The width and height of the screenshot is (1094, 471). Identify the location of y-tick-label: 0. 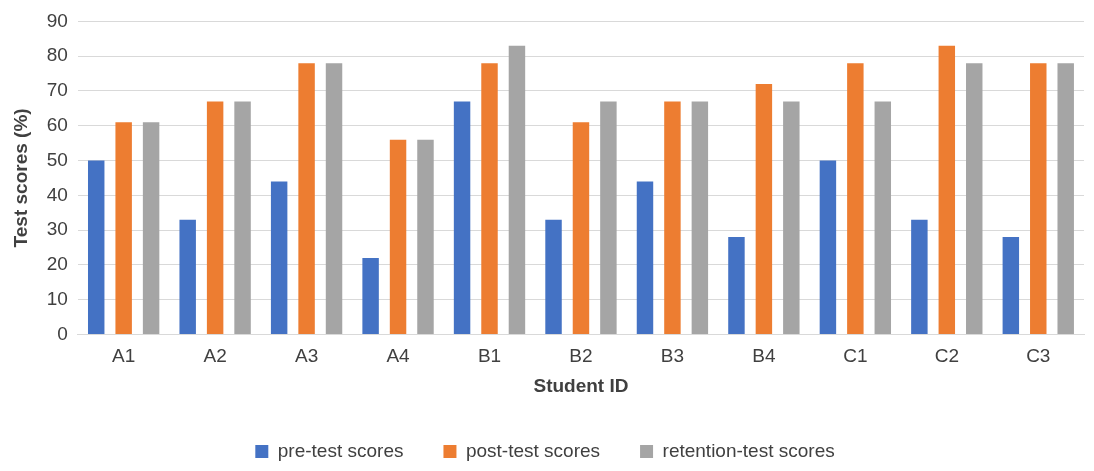
(62, 333).